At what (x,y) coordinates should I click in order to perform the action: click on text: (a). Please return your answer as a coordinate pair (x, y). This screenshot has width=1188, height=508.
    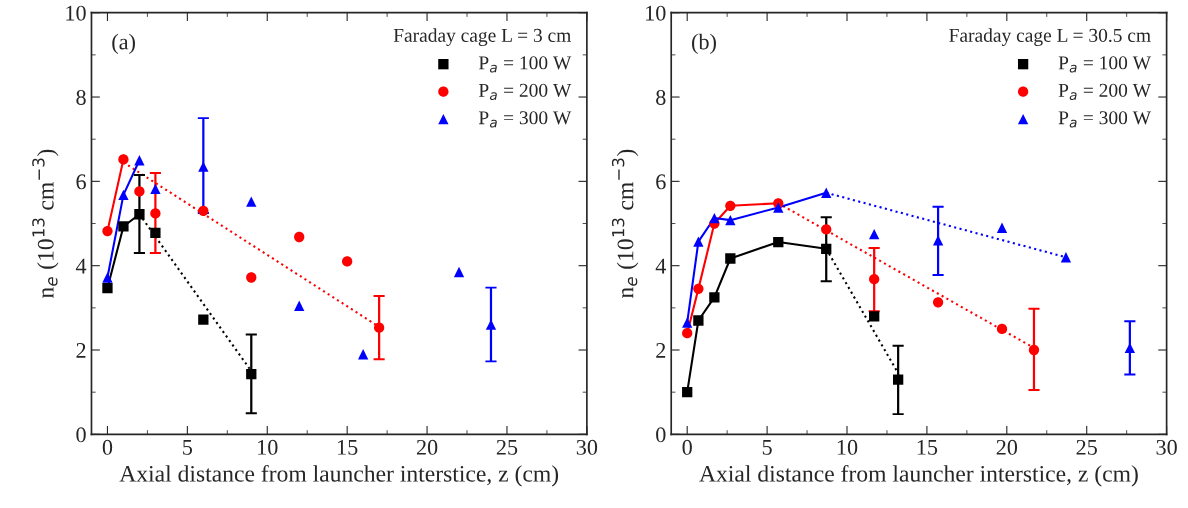
    Looking at the image, I should click on (123, 43).